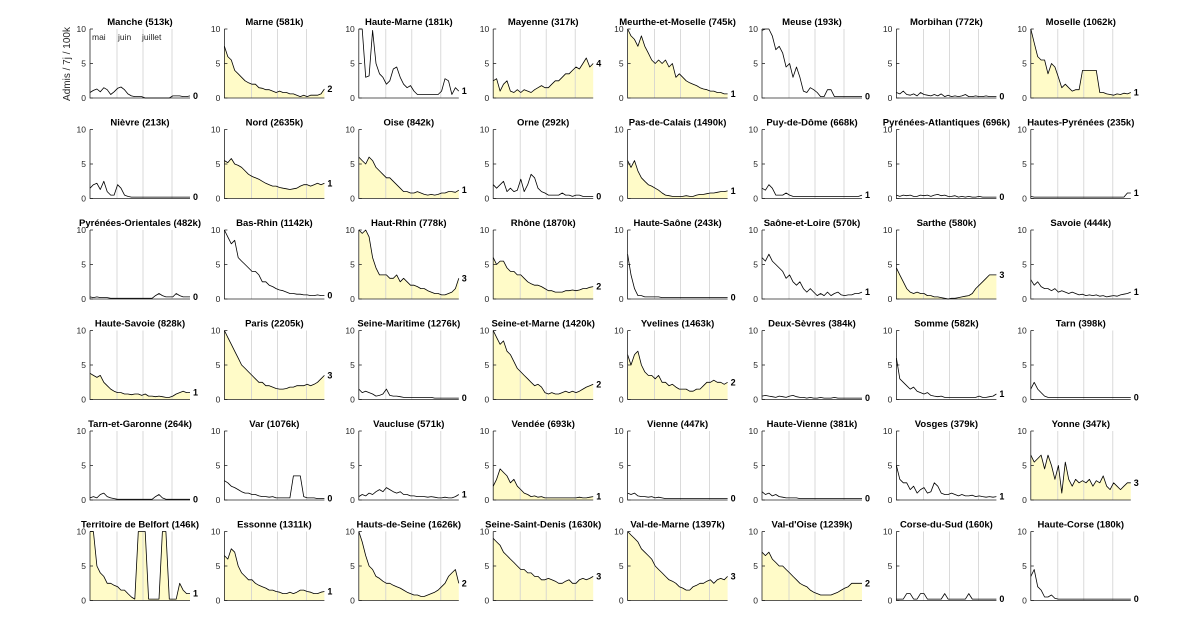 The width and height of the screenshot is (1200, 626). I want to click on panel: 0 5 10 Pas-de-Calais (1490k) 1, so click(674, 161).